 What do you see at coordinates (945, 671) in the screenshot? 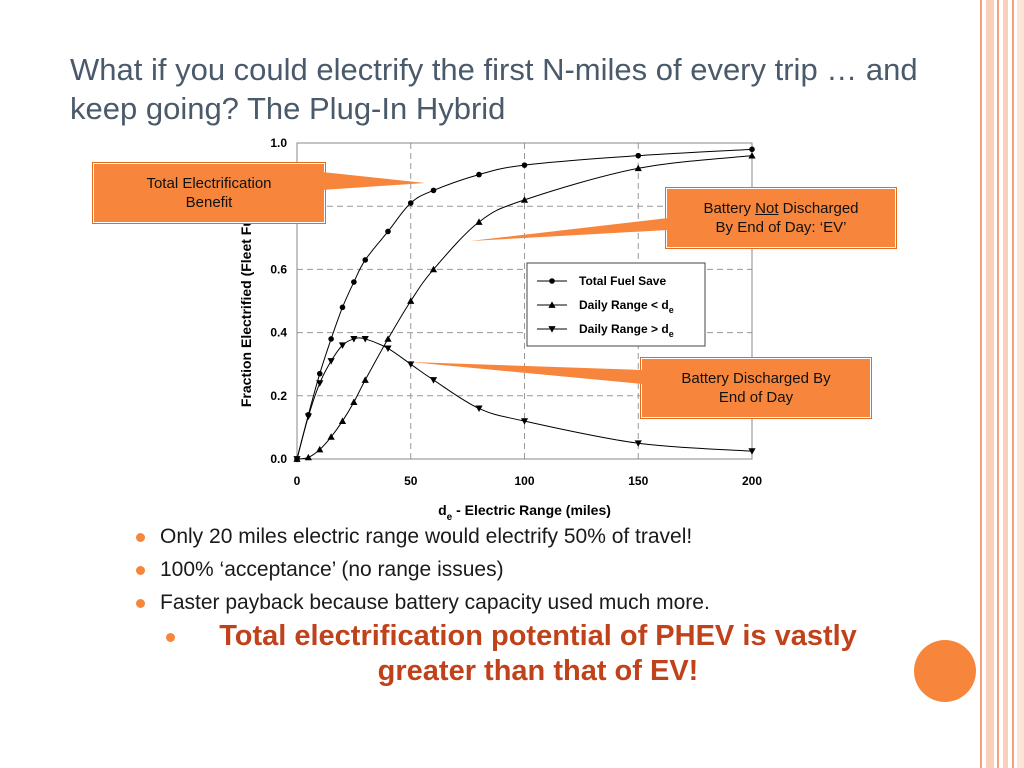
I see `decorative-circle` at bounding box center [945, 671].